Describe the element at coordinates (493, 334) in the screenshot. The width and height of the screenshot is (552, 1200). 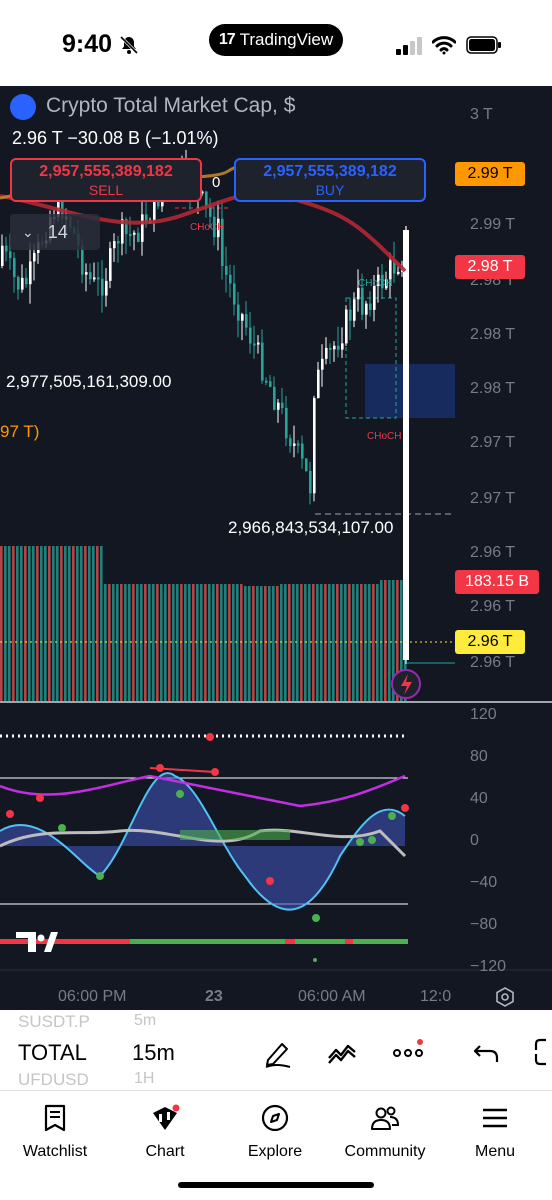
I see `price-axis-label: 2.98 T` at that location.